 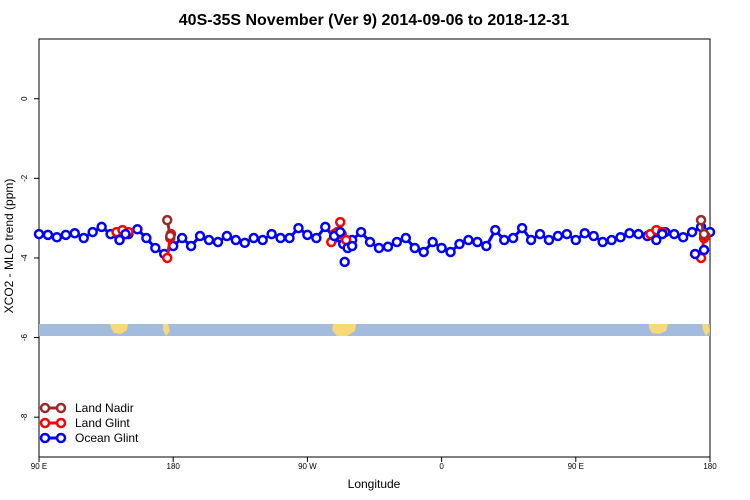 I want to click on y-axis-label: XCO2 - MLO trend (ppm), so click(x=9, y=246).